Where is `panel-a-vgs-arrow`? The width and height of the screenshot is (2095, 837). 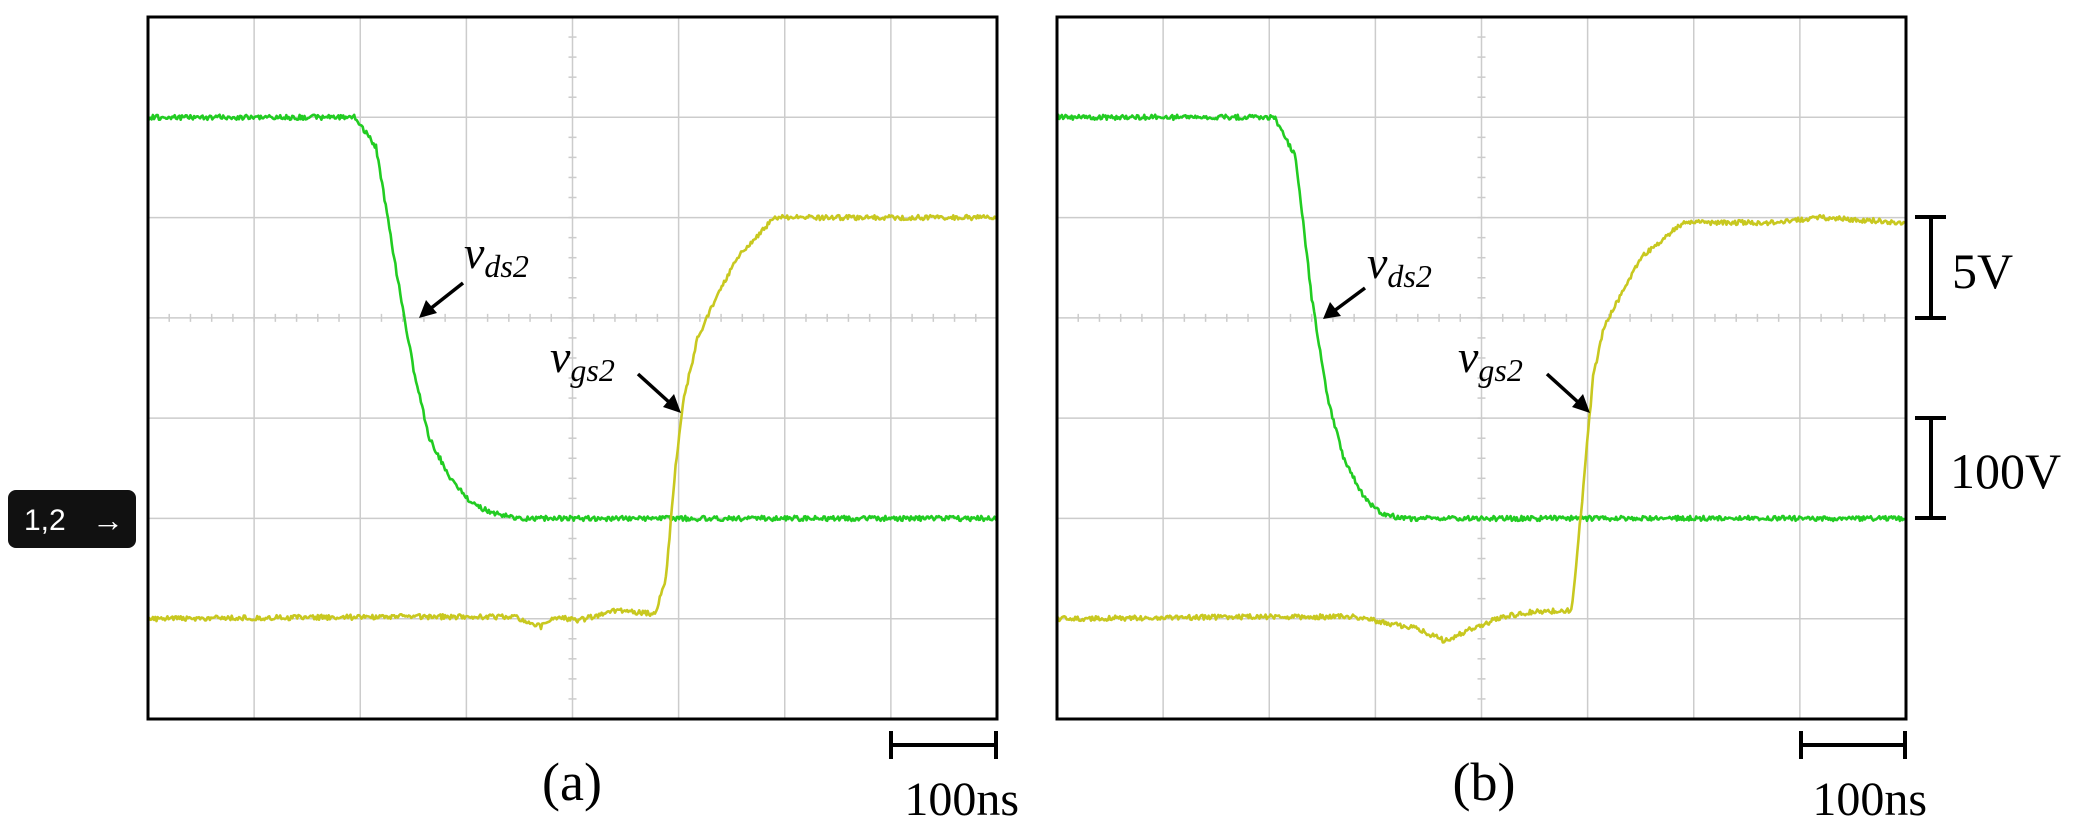
panel-a-vgs-arrow is located at coordinates (658, 392).